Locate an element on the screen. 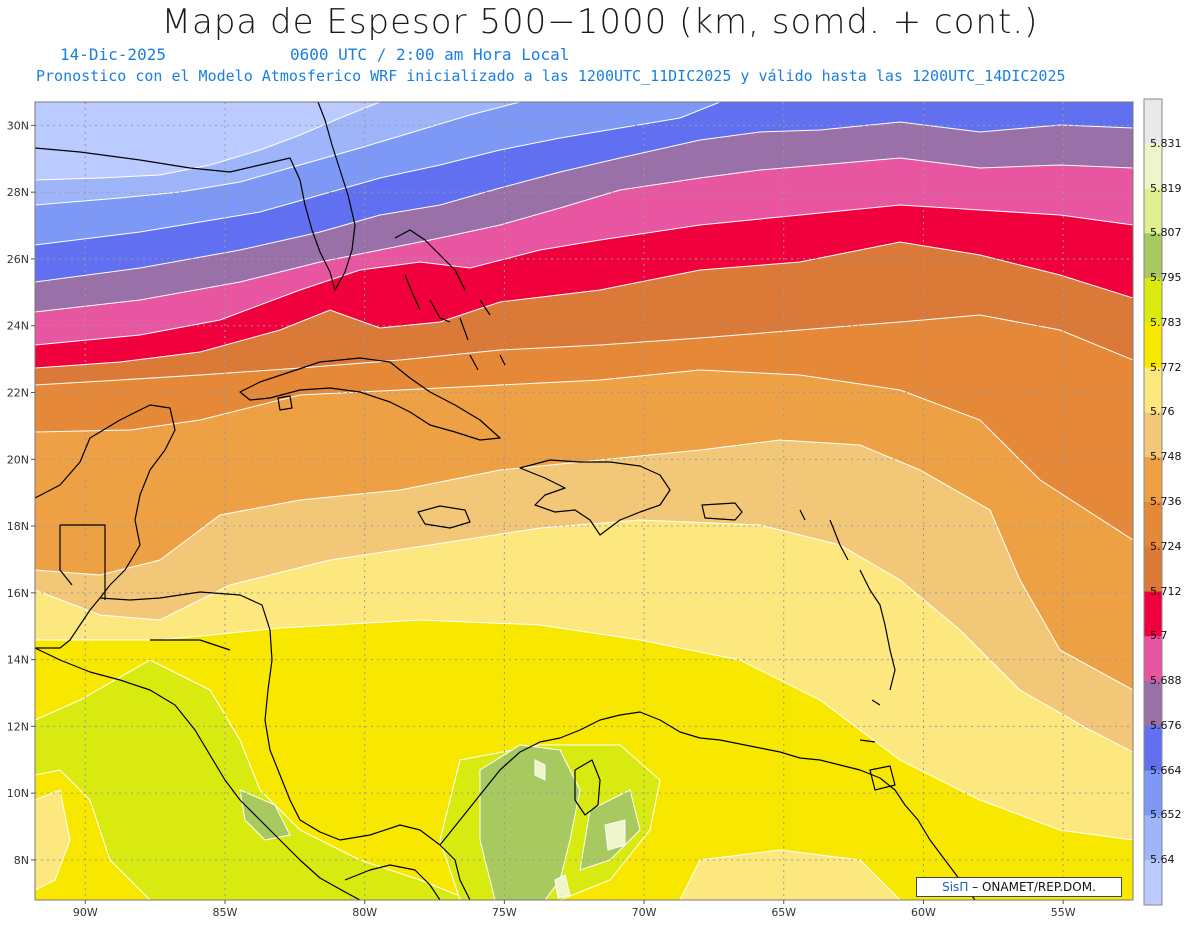 This screenshot has width=1200, height=927. lon-label: 75W is located at coordinates (504, 912).